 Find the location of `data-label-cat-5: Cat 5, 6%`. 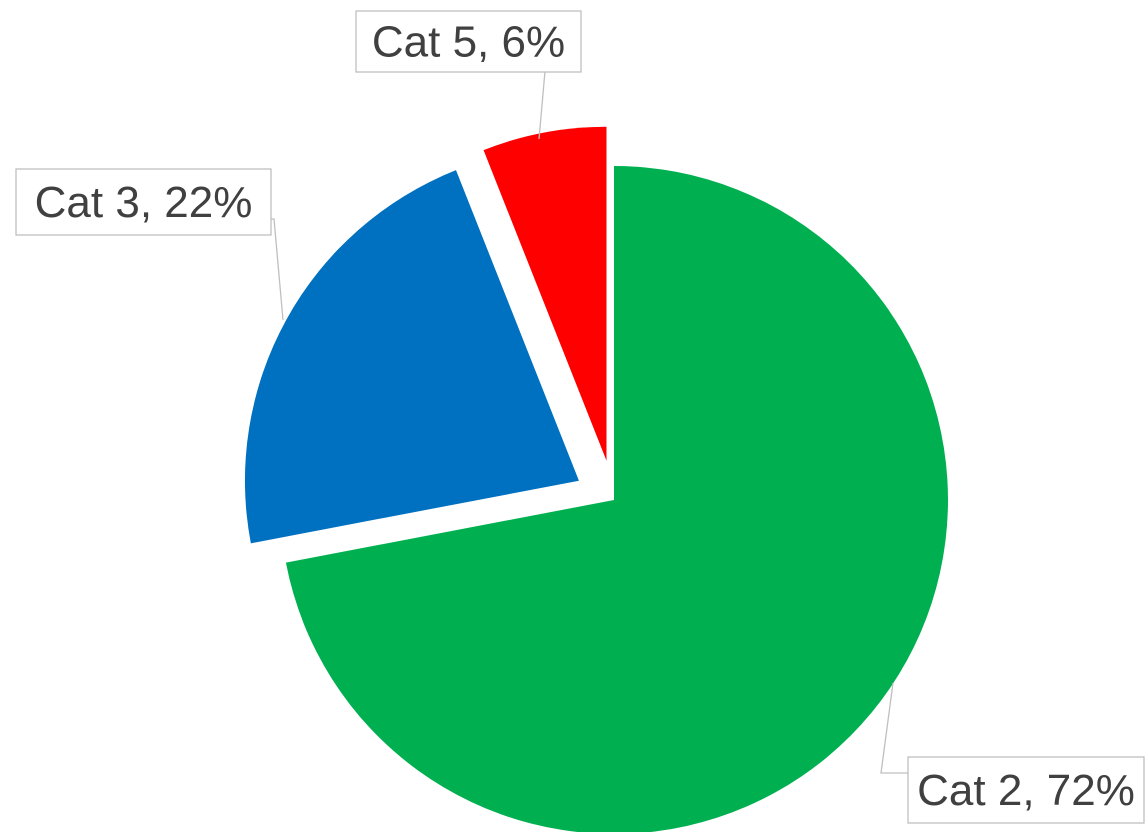

data-label-cat-5: Cat 5, 6% is located at coordinates (468, 41).